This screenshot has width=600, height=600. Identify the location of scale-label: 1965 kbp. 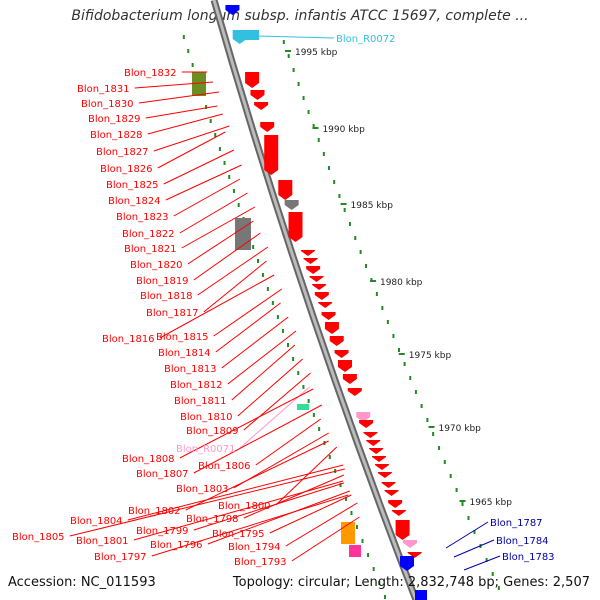
(491, 503).